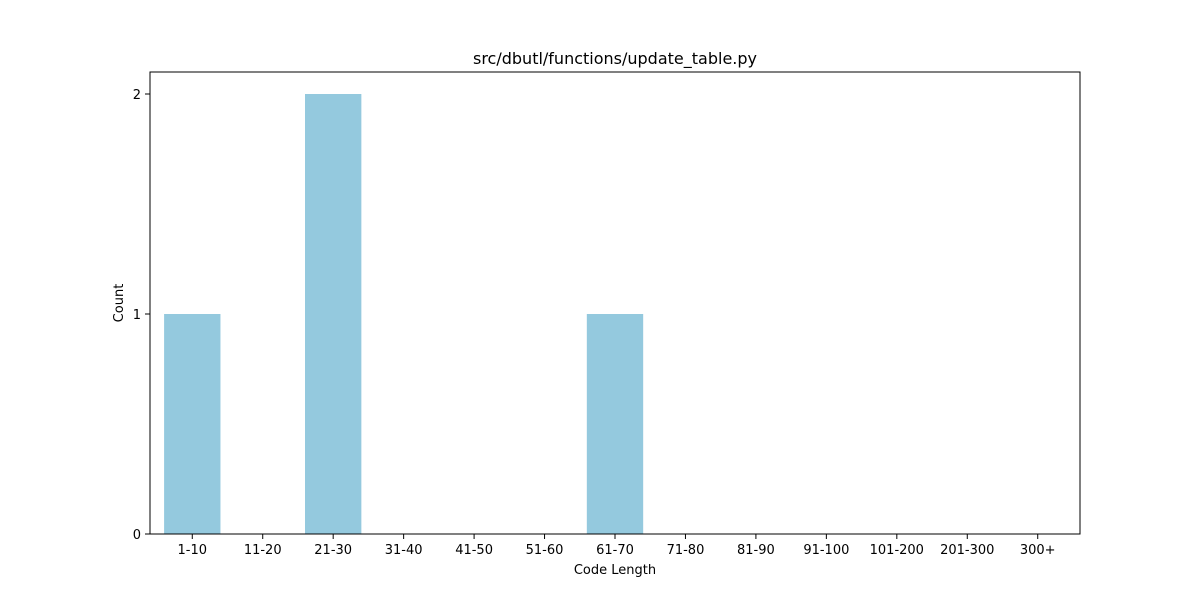 Image resolution: width=1200 pixels, height=604 pixels. What do you see at coordinates (474, 550) in the screenshot?
I see `x-tick-label: 41-50` at bounding box center [474, 550].